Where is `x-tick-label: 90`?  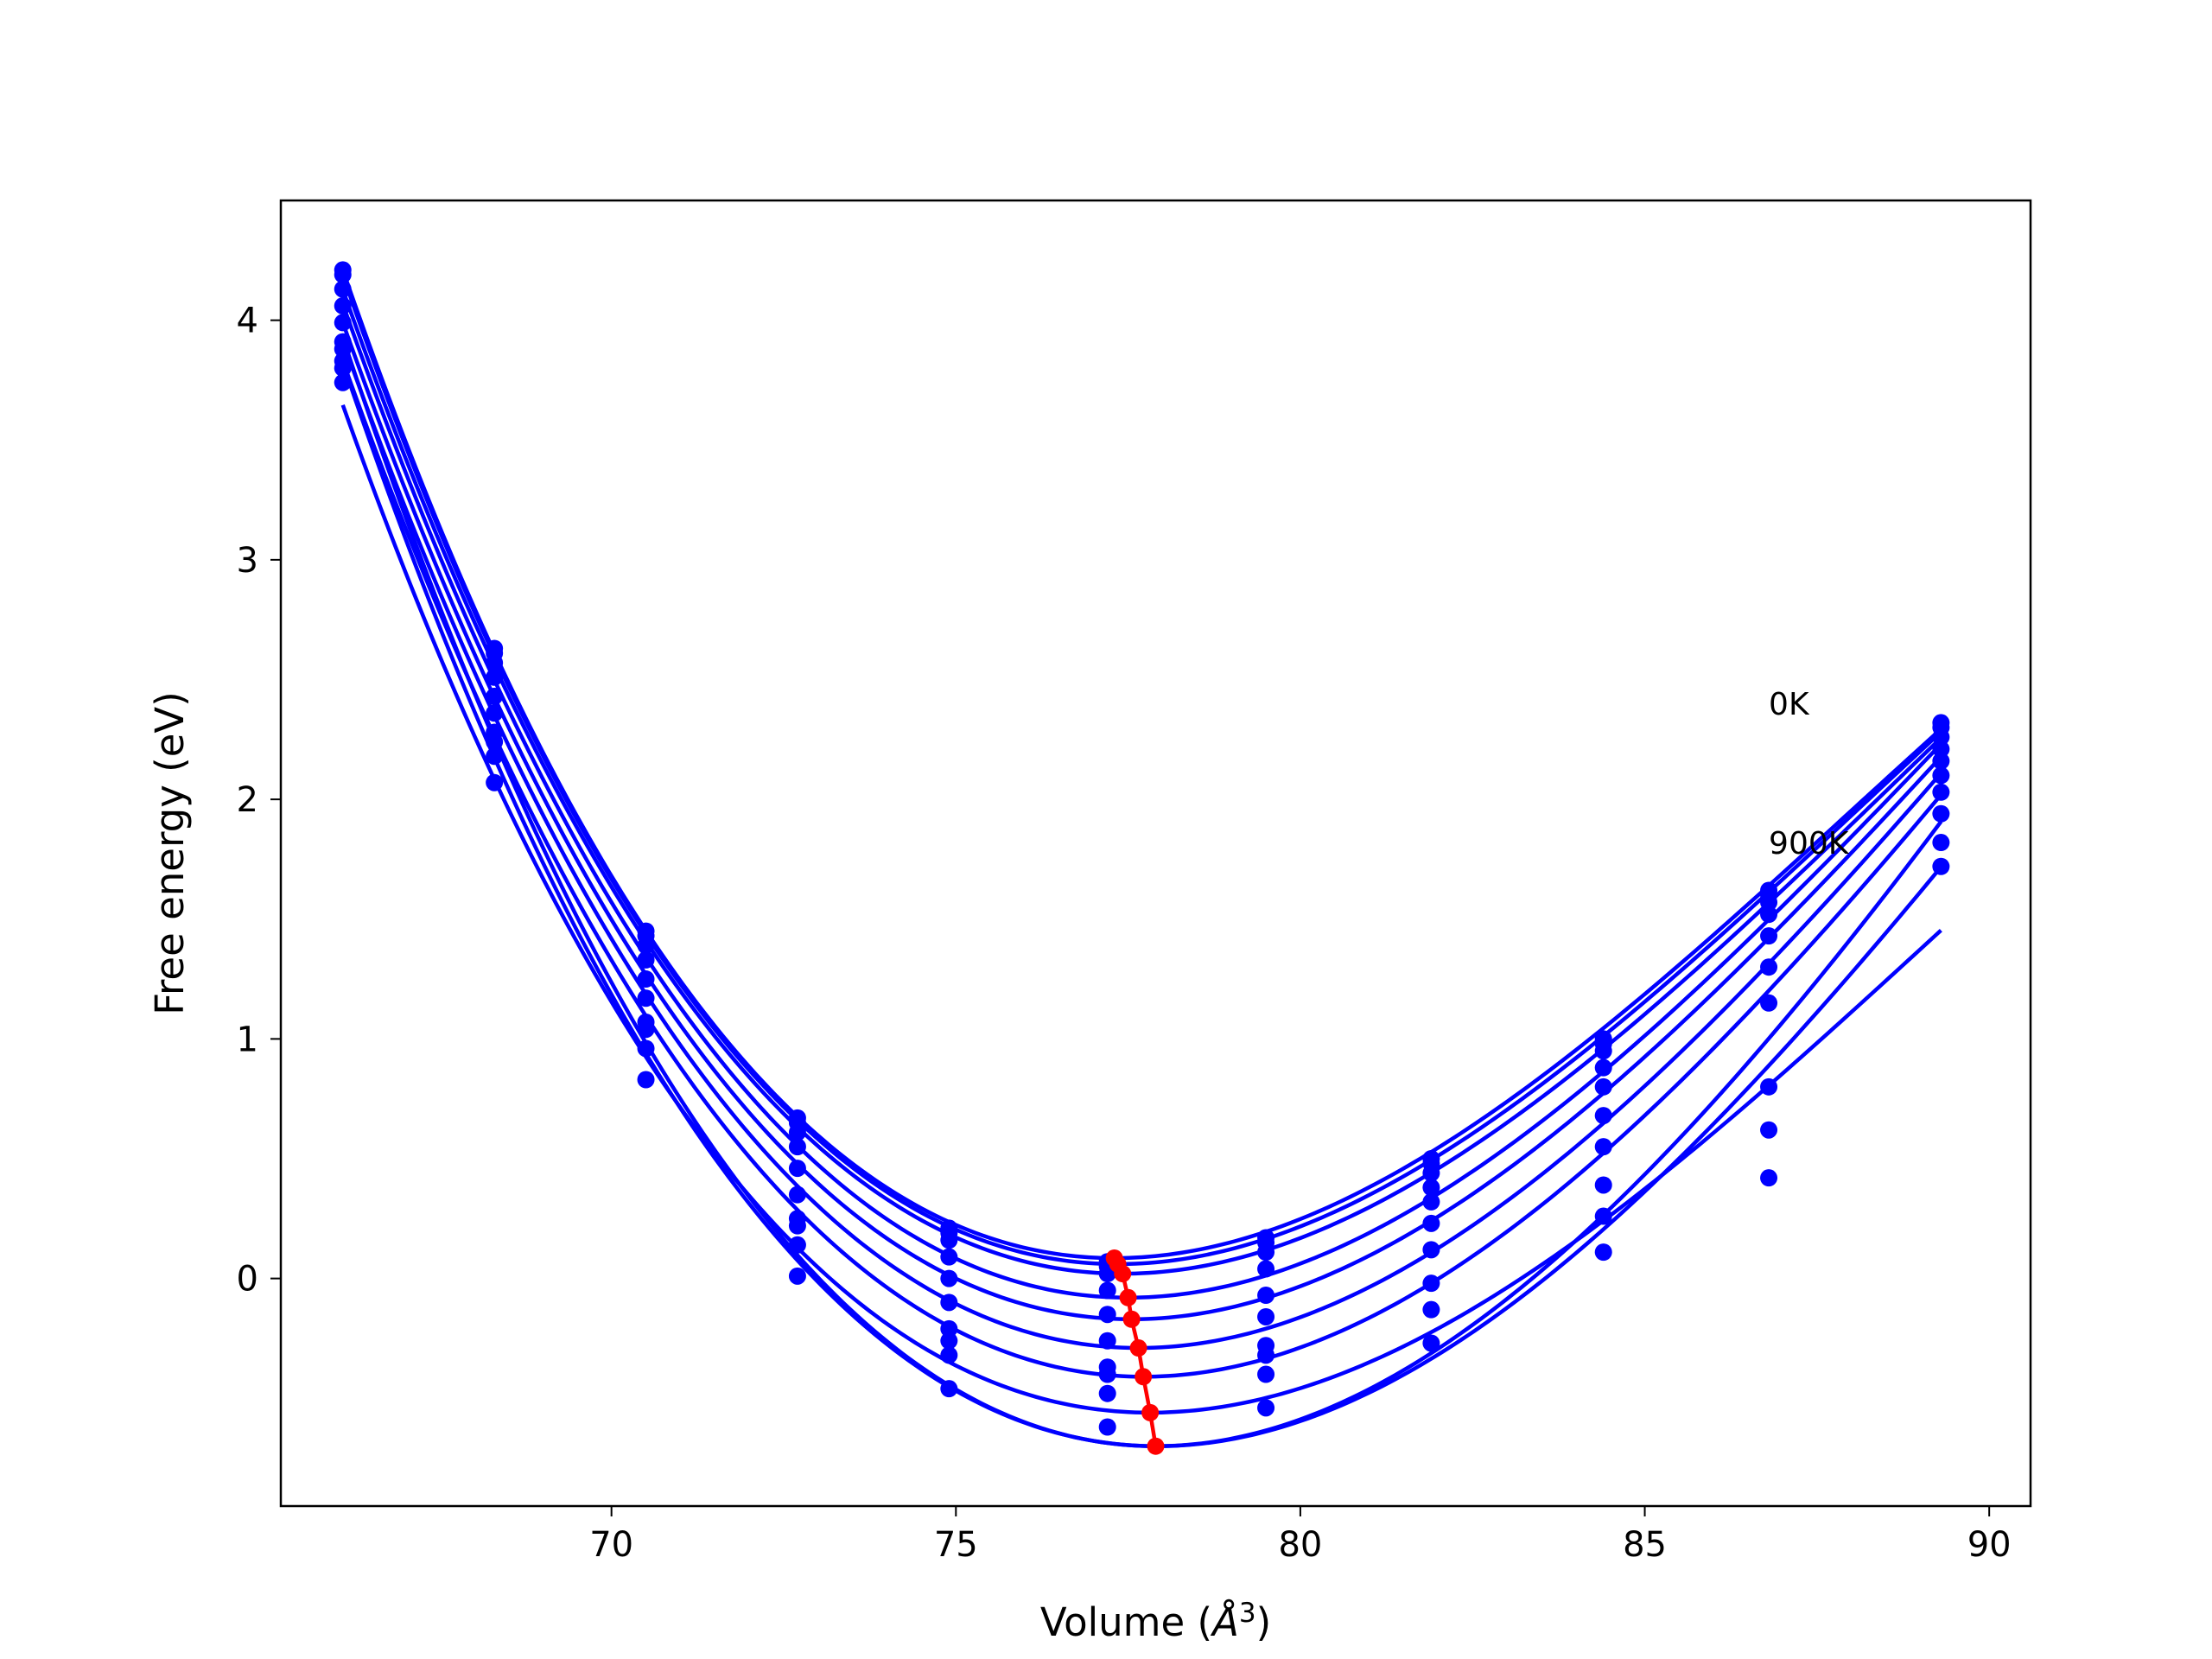 x-tick-label: 90 is located at coordinates (1989, 1545).